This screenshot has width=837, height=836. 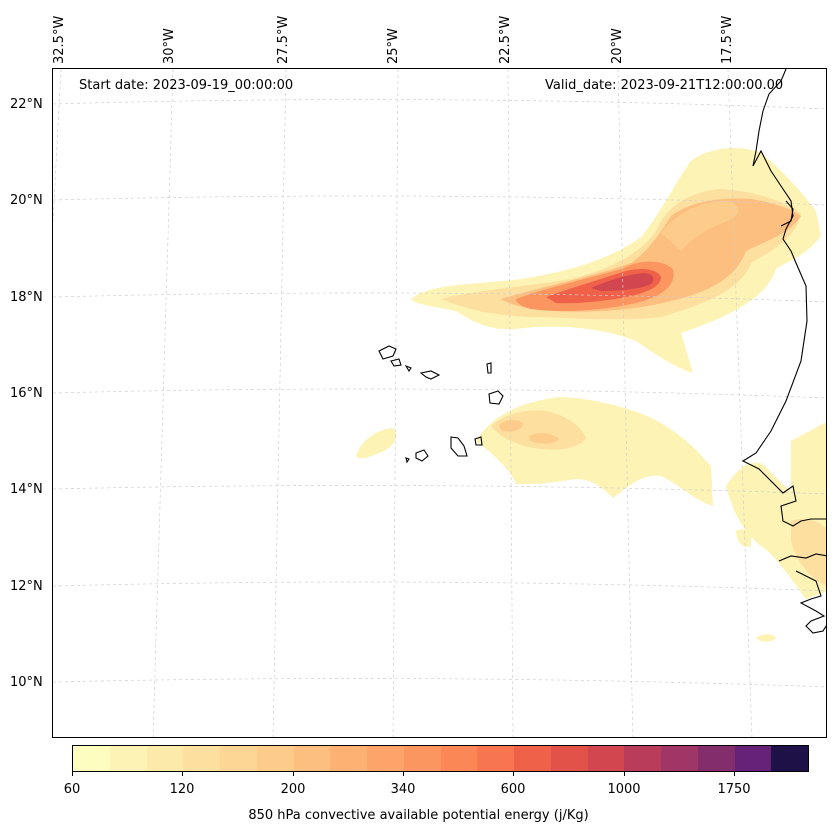 I want to click on coastline-guinea-bissau, so click(x=810, y=602).